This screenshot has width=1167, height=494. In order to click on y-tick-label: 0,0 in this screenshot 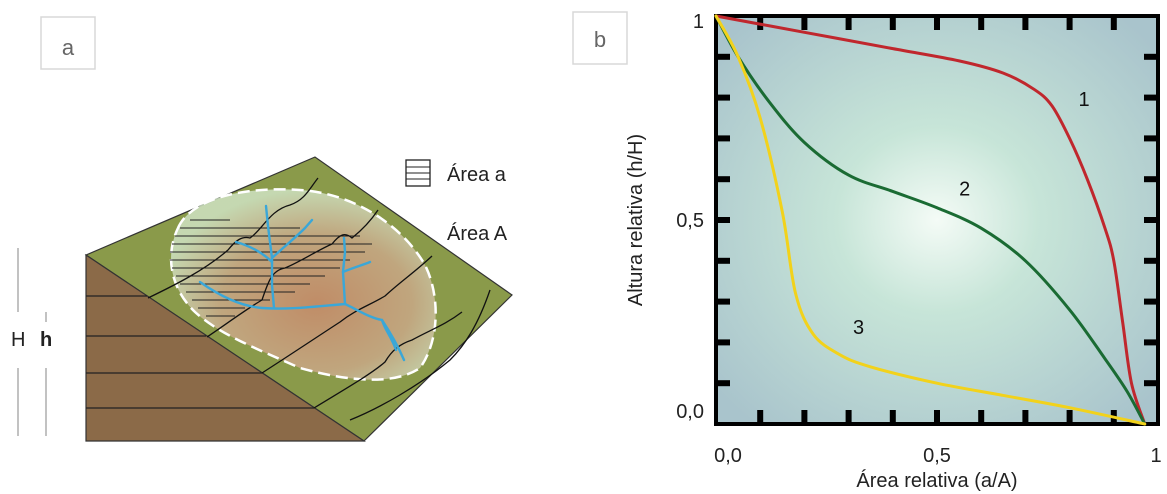, I will do `click(690, 412)`.